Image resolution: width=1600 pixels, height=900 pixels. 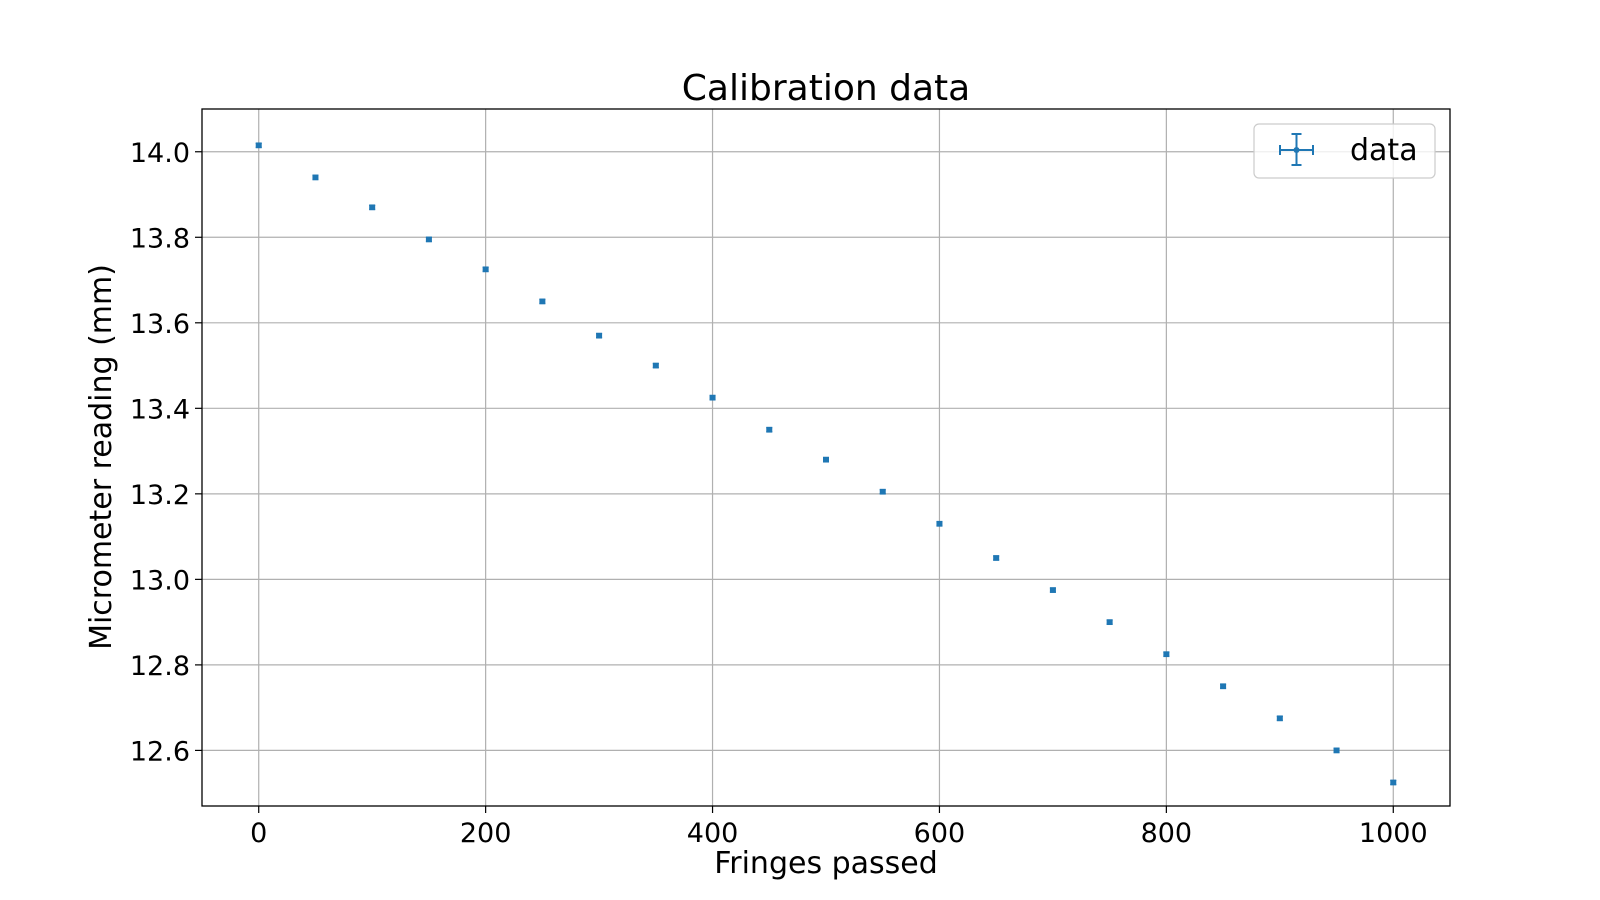 I want to click on y-axis-label: Micrometer reading (mm), so click(x=101, y=457).